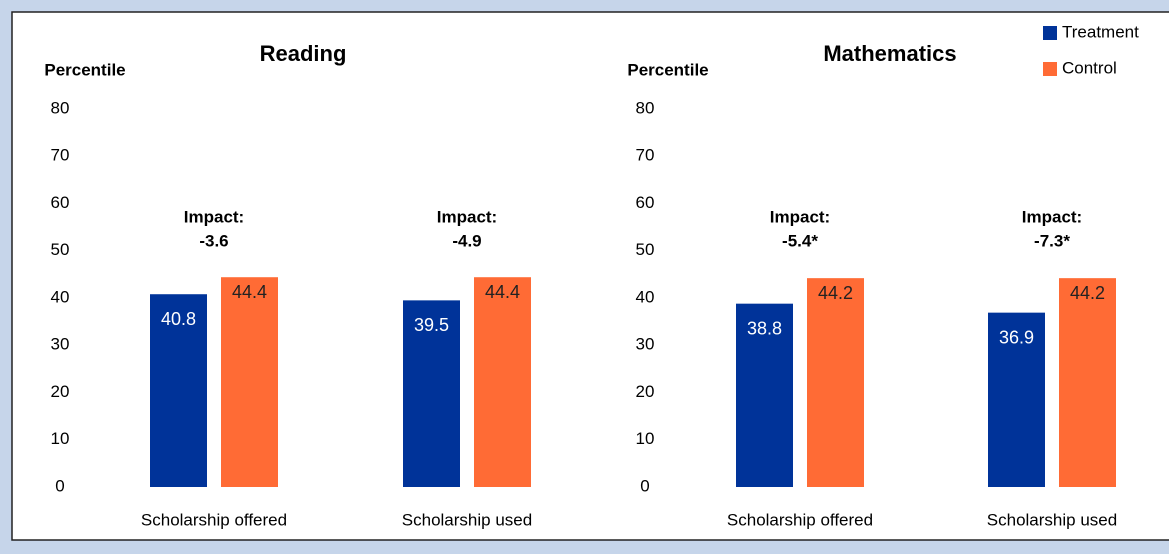  Describe the element at coordinates (303, 53) in the screenshot. I see `chart-title: Reading` at that location.